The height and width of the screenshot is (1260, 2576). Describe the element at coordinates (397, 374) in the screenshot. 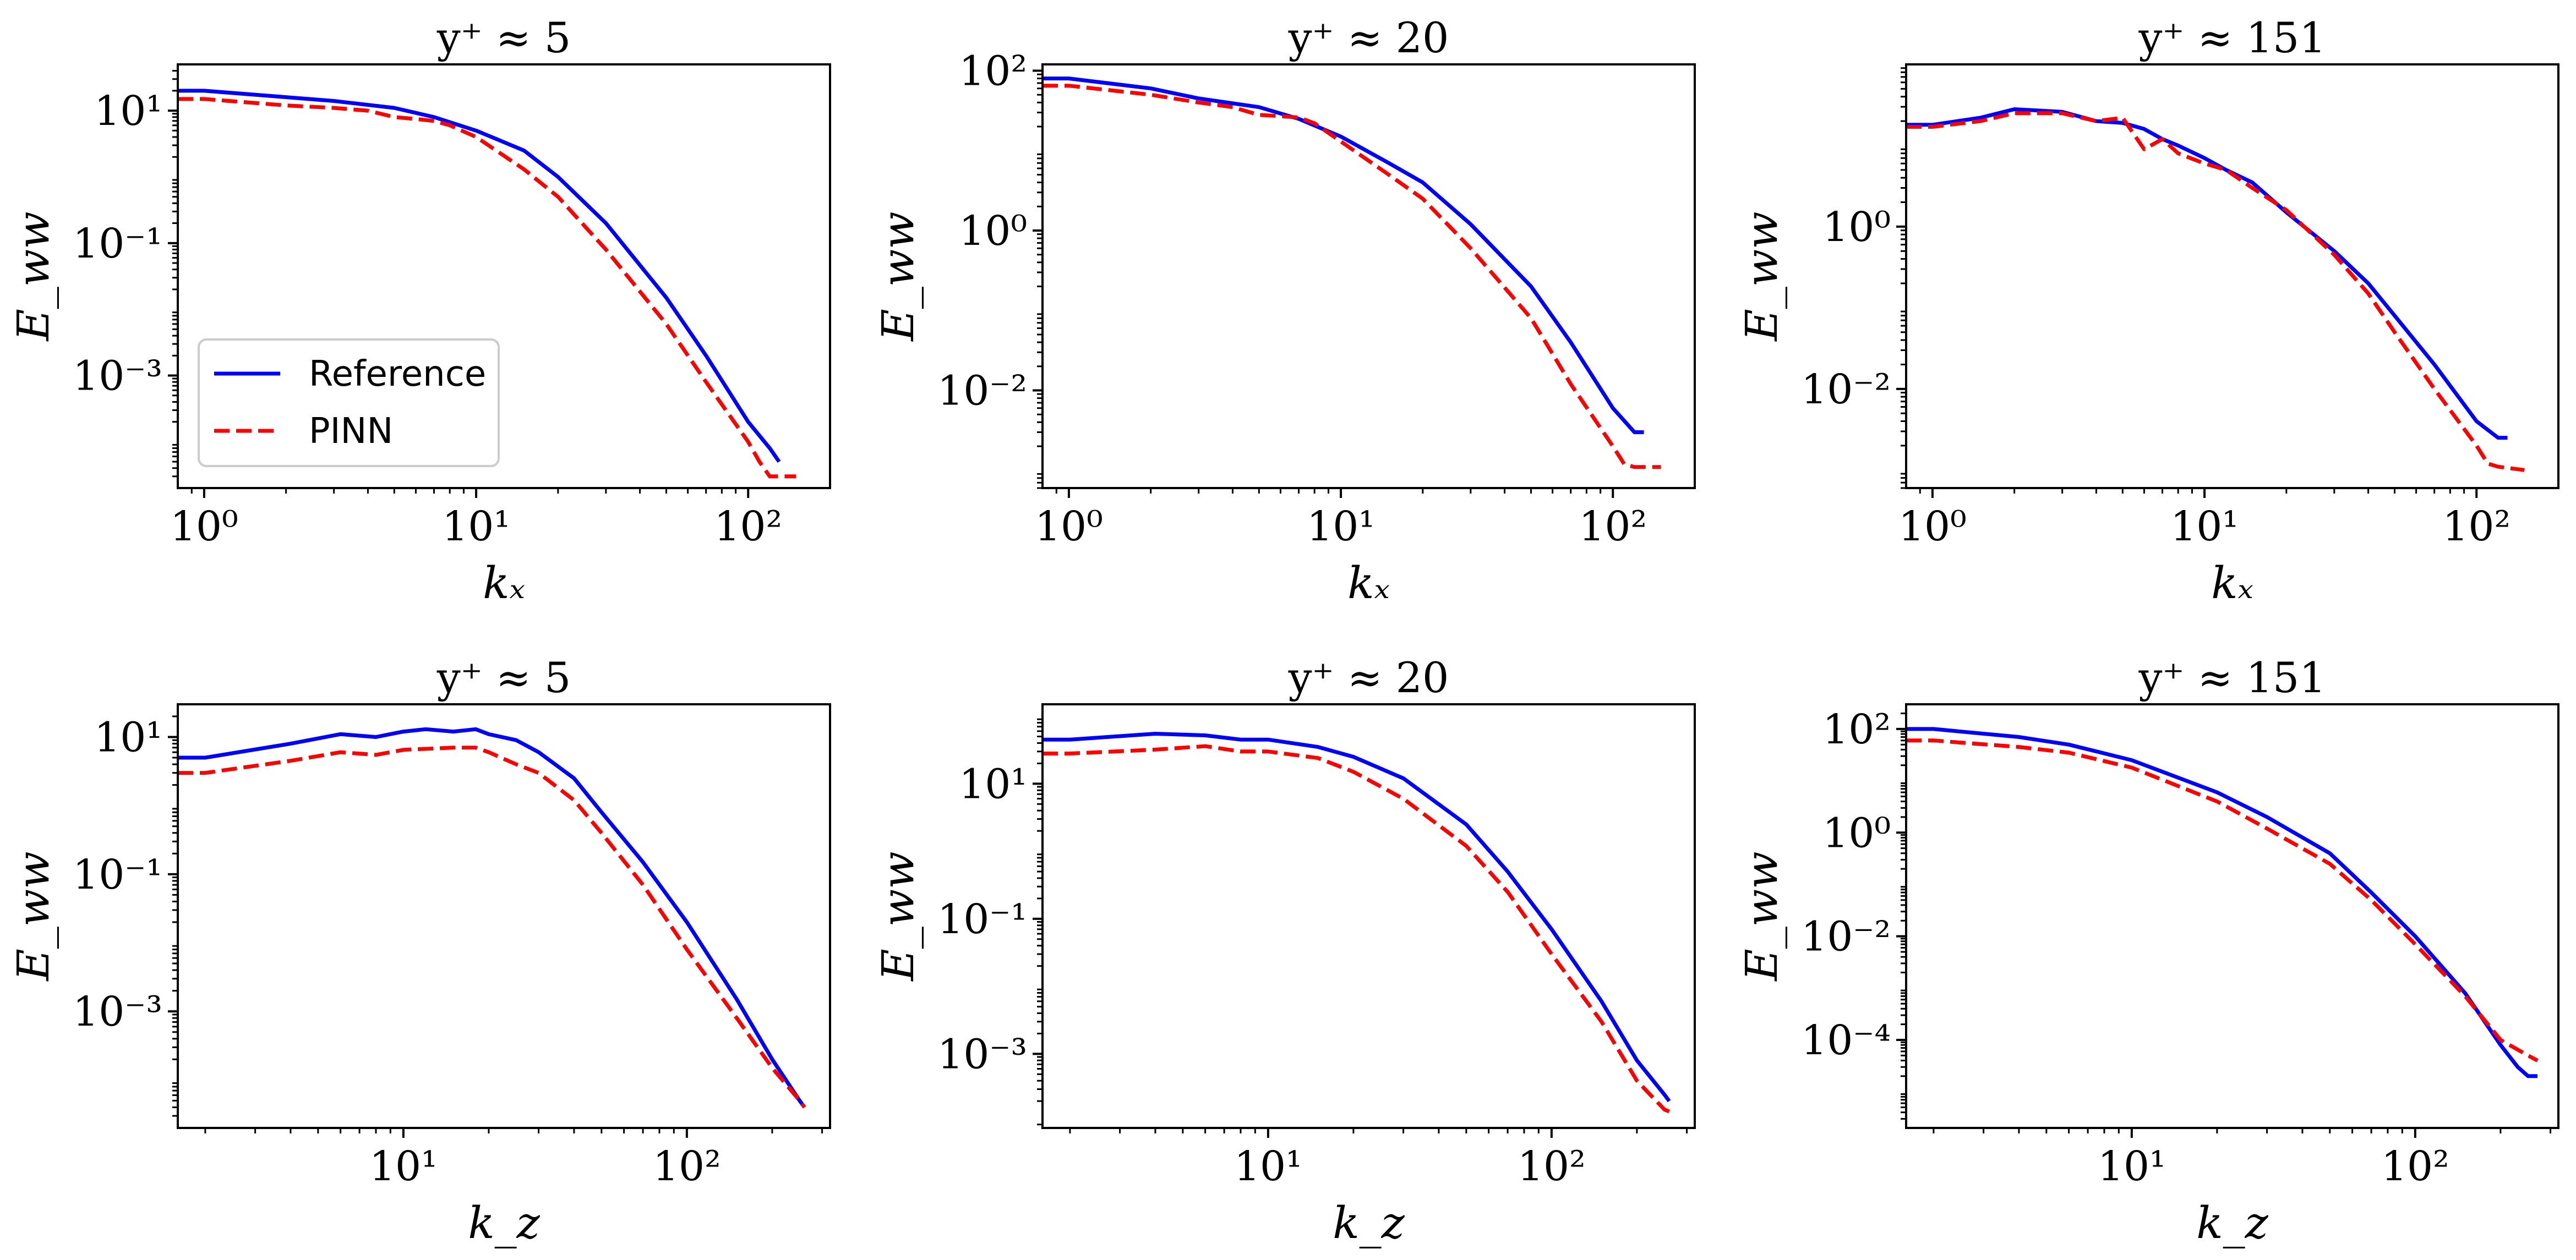

I see `legend-reference-label: Reference` at that location.